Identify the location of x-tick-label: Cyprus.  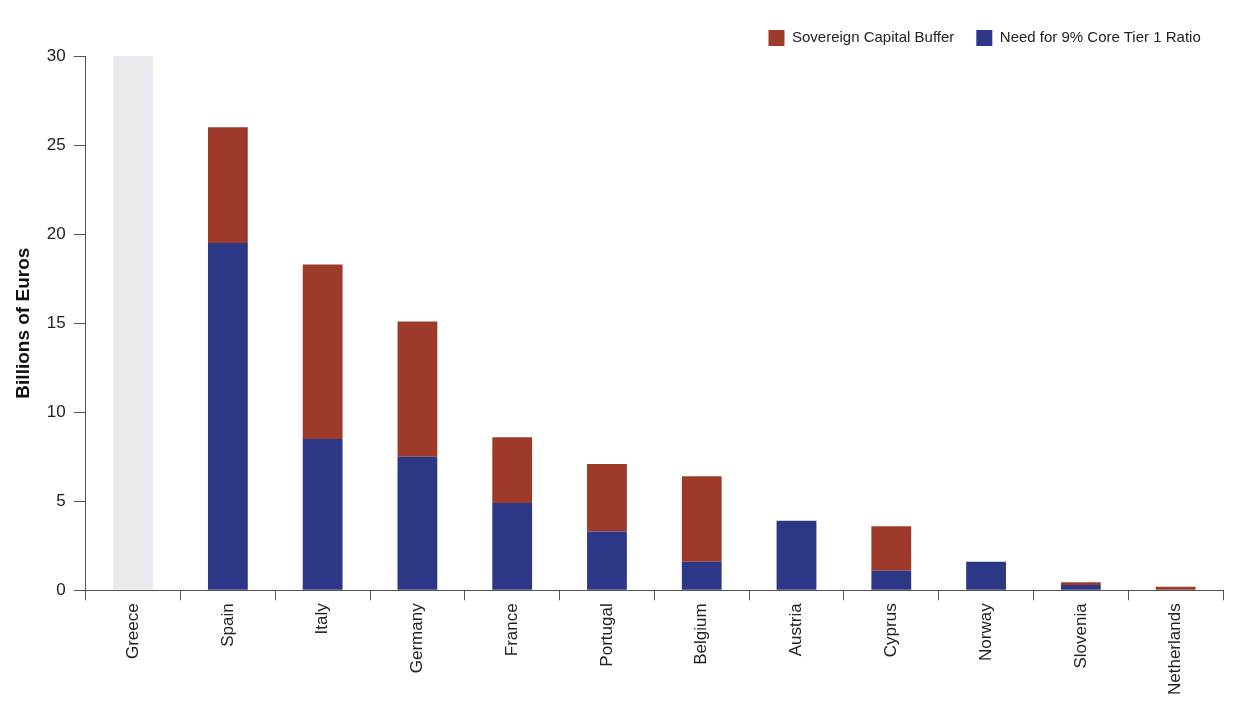
(890, 630).